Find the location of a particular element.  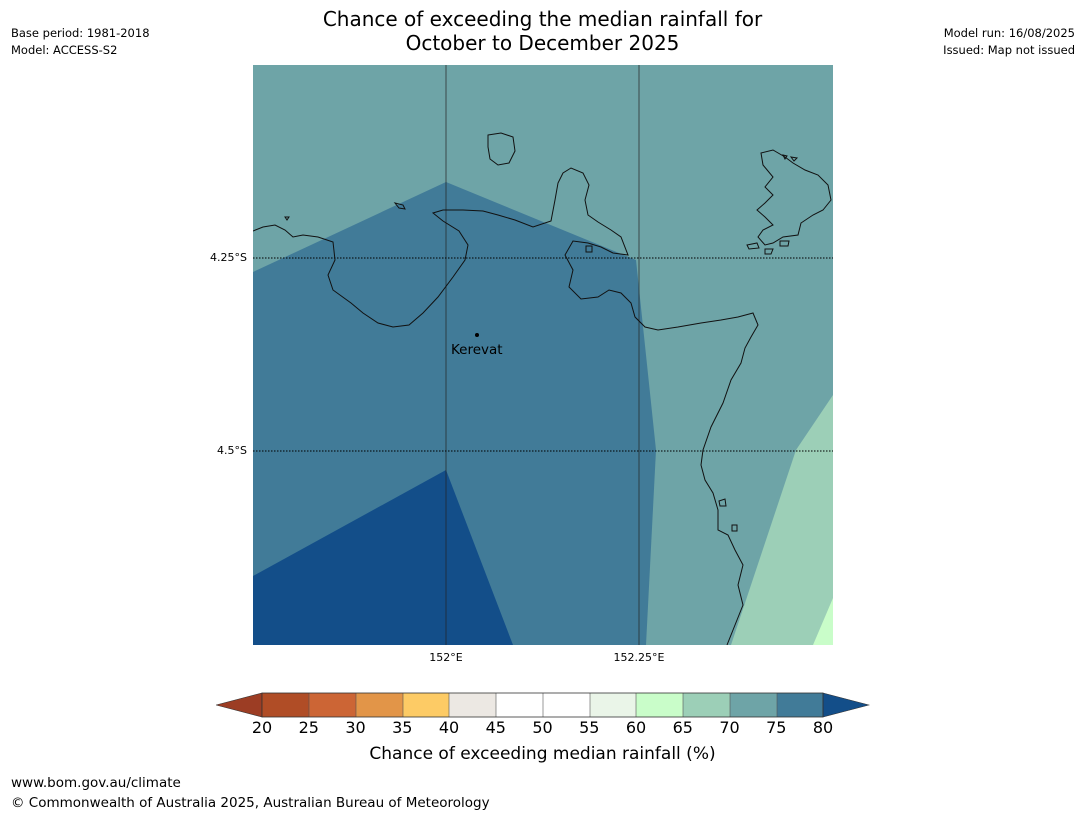

base-period-text: Base period: 1981-2018 is located at coordinates (80, 33).